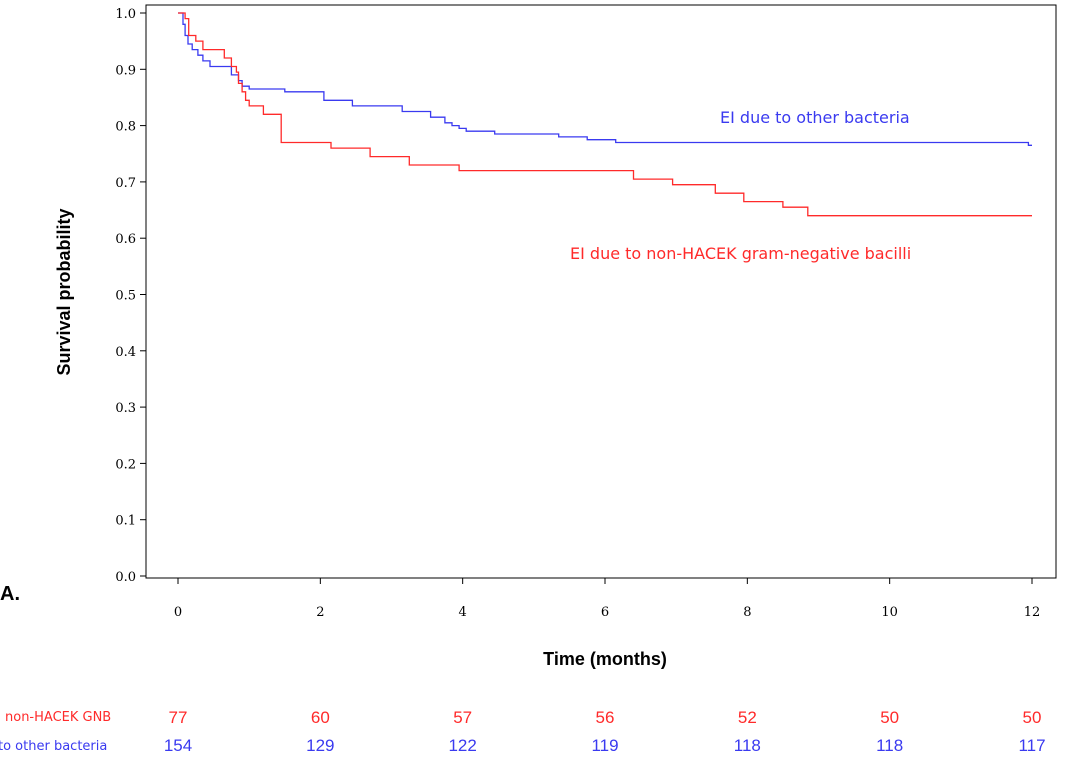 The width and height of the screenshot is (1070, 758). What do you see at coordinates (125, 239) in the screenshot?
I see `y-tick-label: 0.6` at bounding box center [125, 239].